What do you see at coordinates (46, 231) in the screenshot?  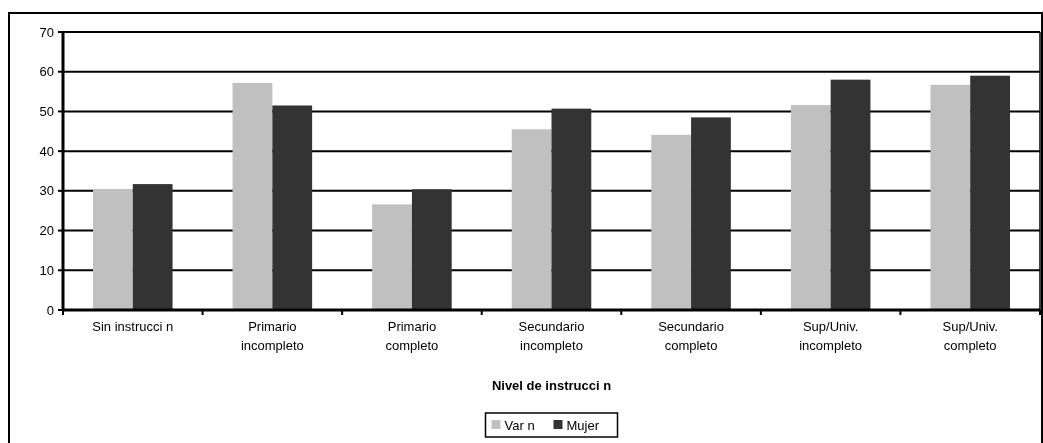 I see `y-tick-label: 20` at bounding box center [46, 231].